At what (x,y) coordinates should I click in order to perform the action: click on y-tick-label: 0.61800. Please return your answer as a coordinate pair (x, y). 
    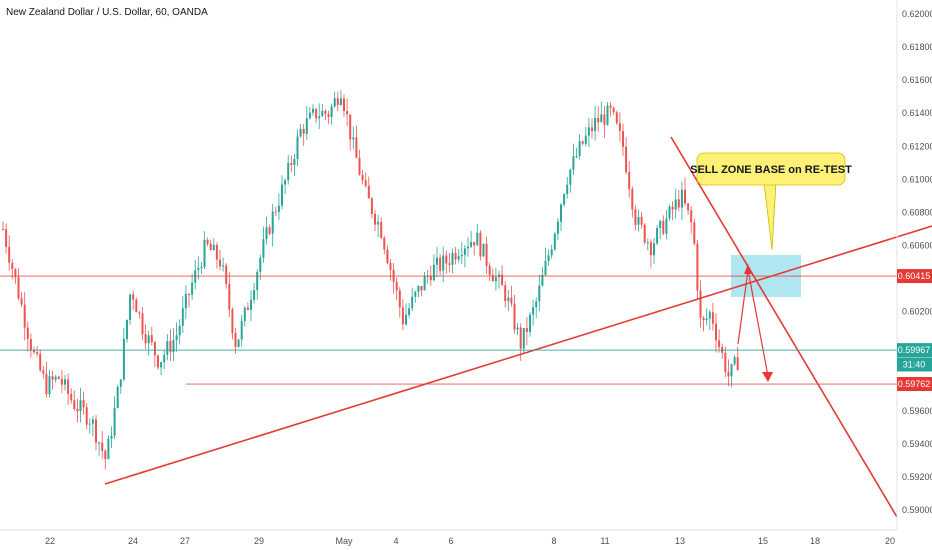
    Looking at the image, I should click on (917, 47).